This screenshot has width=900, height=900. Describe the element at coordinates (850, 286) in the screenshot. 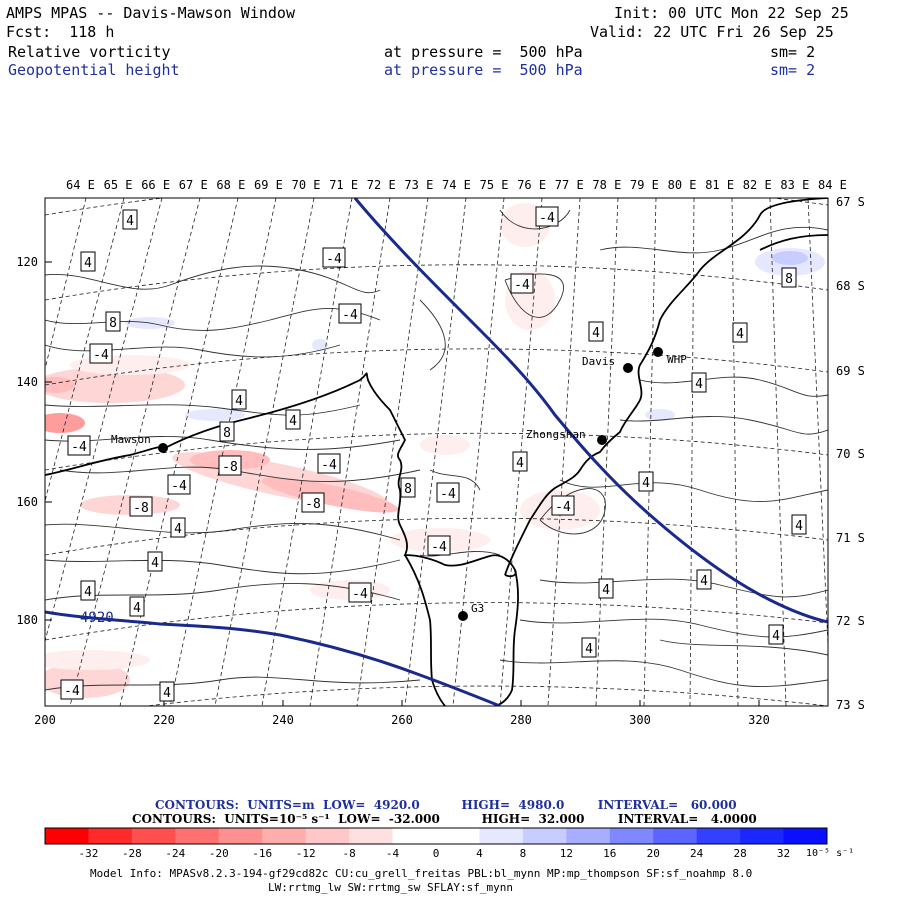

I see `latitude-label: 68 S` at that location.